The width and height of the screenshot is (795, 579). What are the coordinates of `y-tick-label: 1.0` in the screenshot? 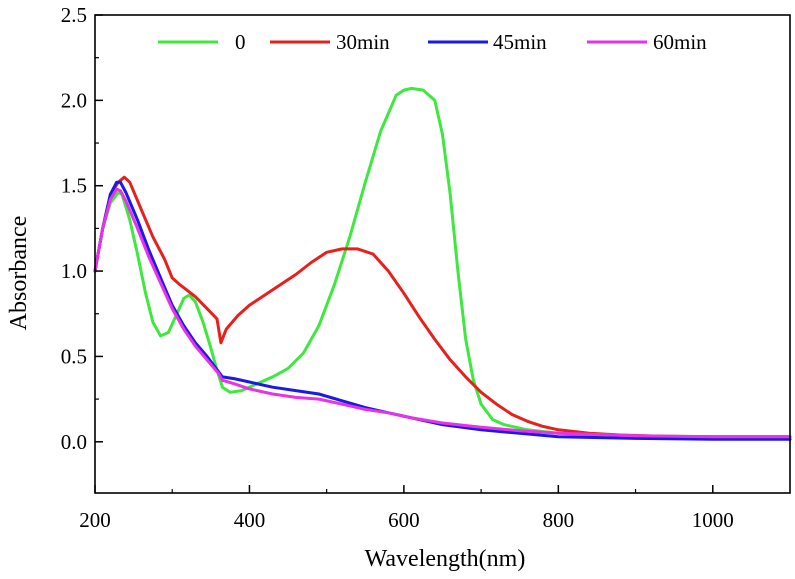 It's located at (74, 271).